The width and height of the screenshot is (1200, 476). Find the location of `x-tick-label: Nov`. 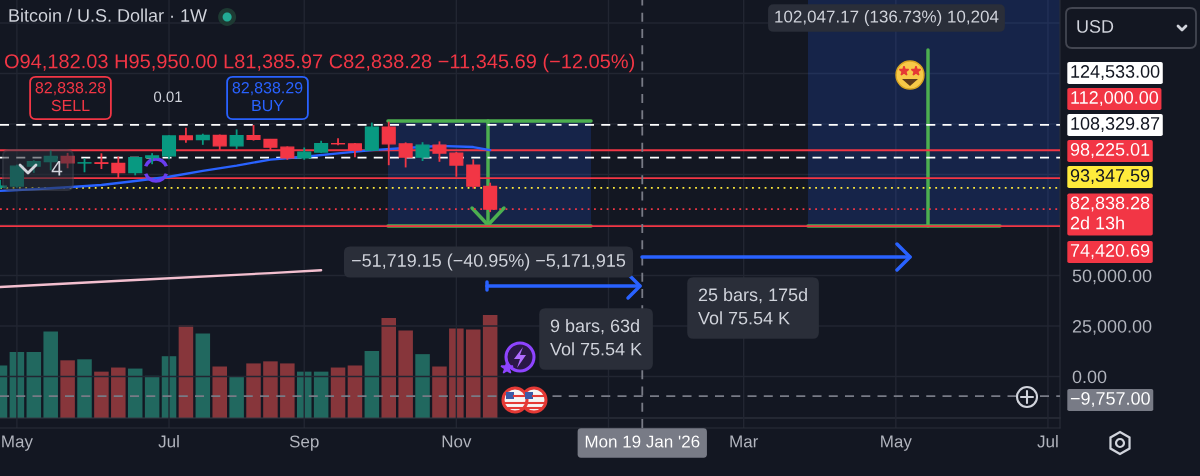

x-tick-label: Nov is located at coordinates (457, 441).